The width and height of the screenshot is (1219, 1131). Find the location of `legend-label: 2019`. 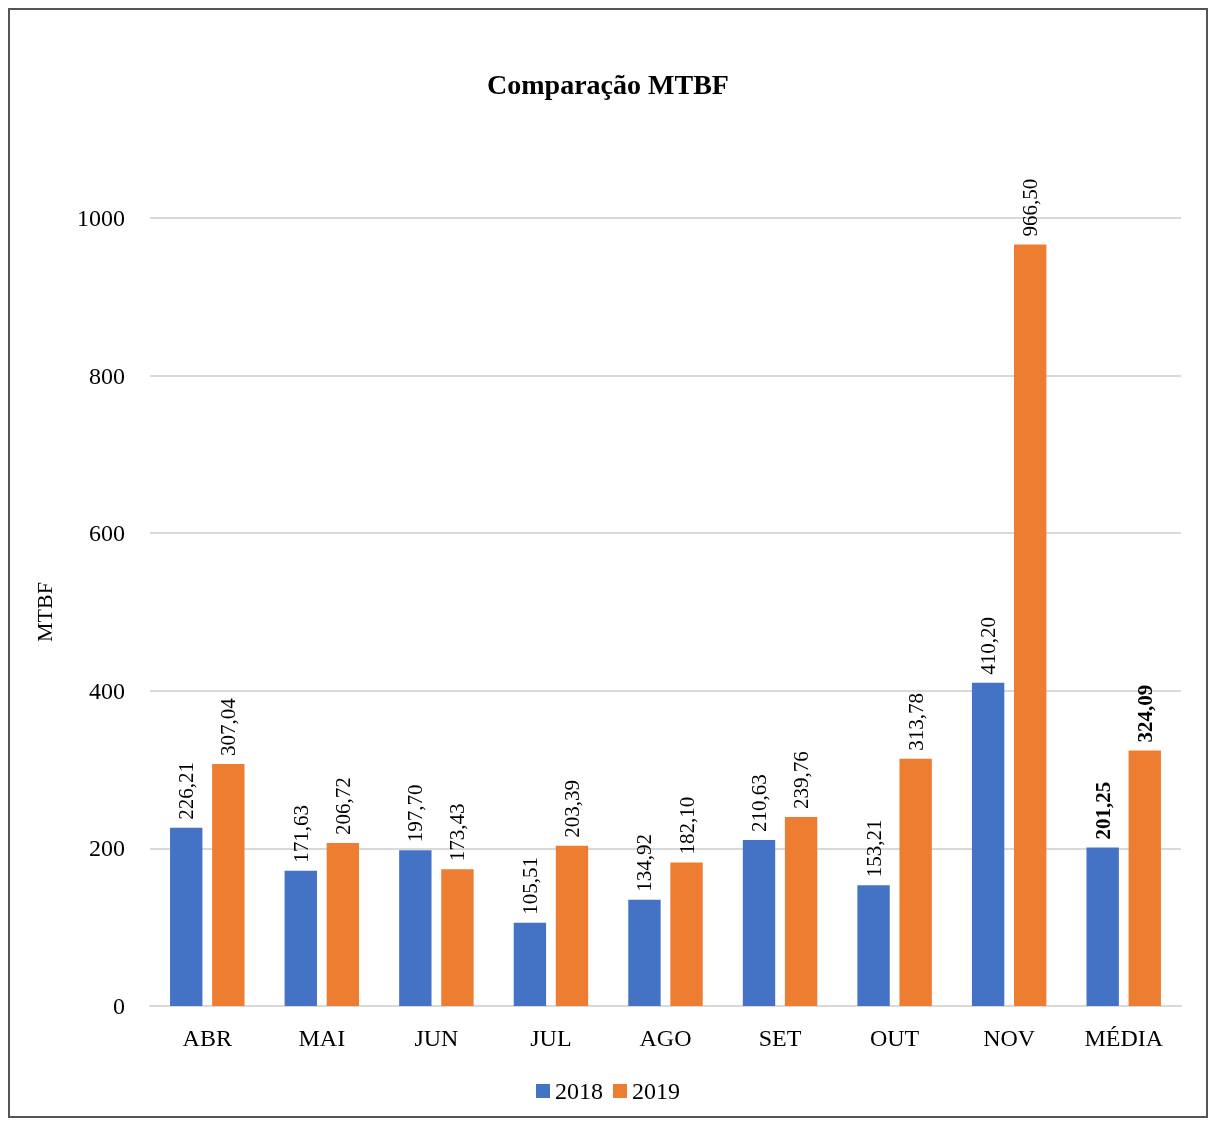

legend-label: 2019 is located at coordinates (656, 1091).